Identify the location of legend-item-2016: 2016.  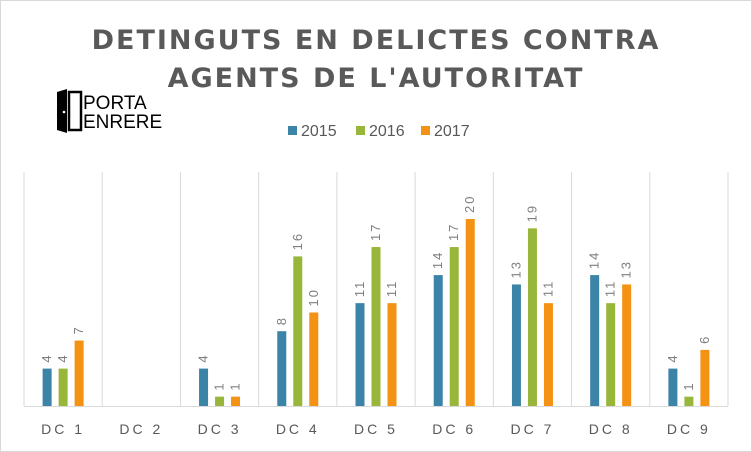
(380, 131).